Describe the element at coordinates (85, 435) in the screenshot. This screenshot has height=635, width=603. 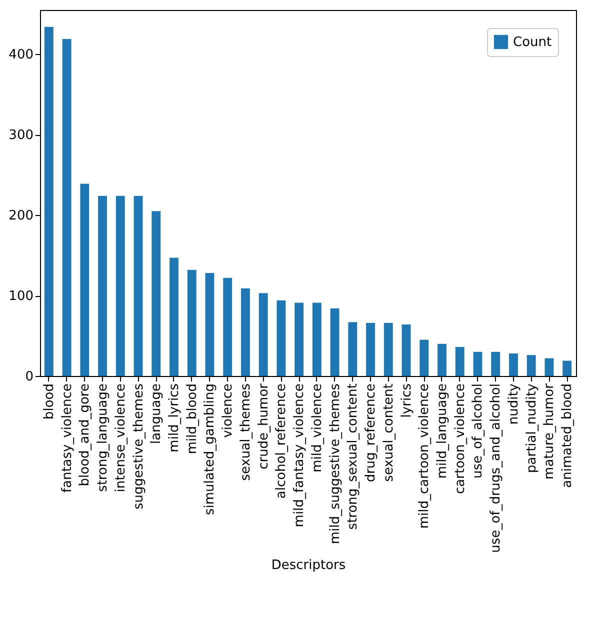
I see `x-tick-label: blood_and_gore` at that location.